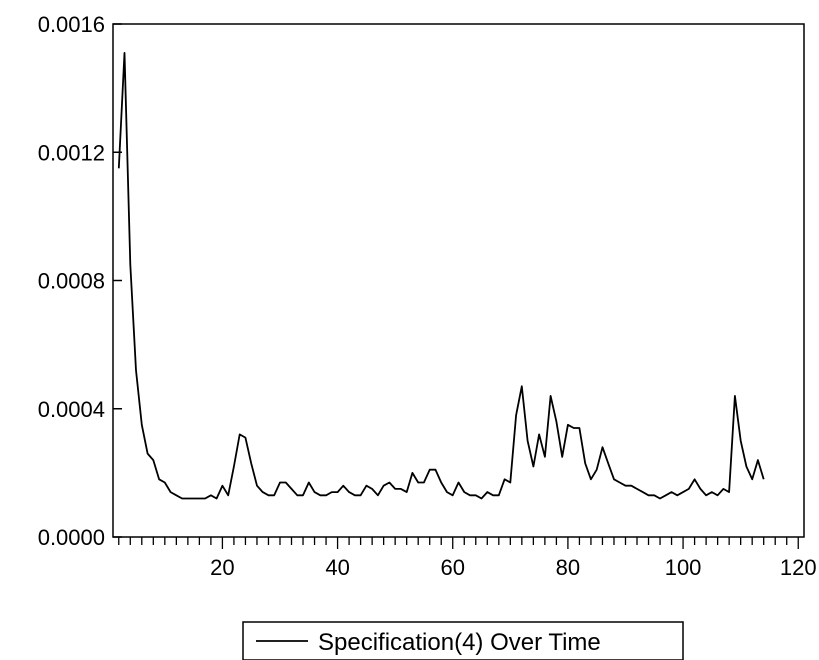 This screenshot has width=819, height=660. I want to click on x-axis: 20 40 60 80 100 120, so click(467, 558).